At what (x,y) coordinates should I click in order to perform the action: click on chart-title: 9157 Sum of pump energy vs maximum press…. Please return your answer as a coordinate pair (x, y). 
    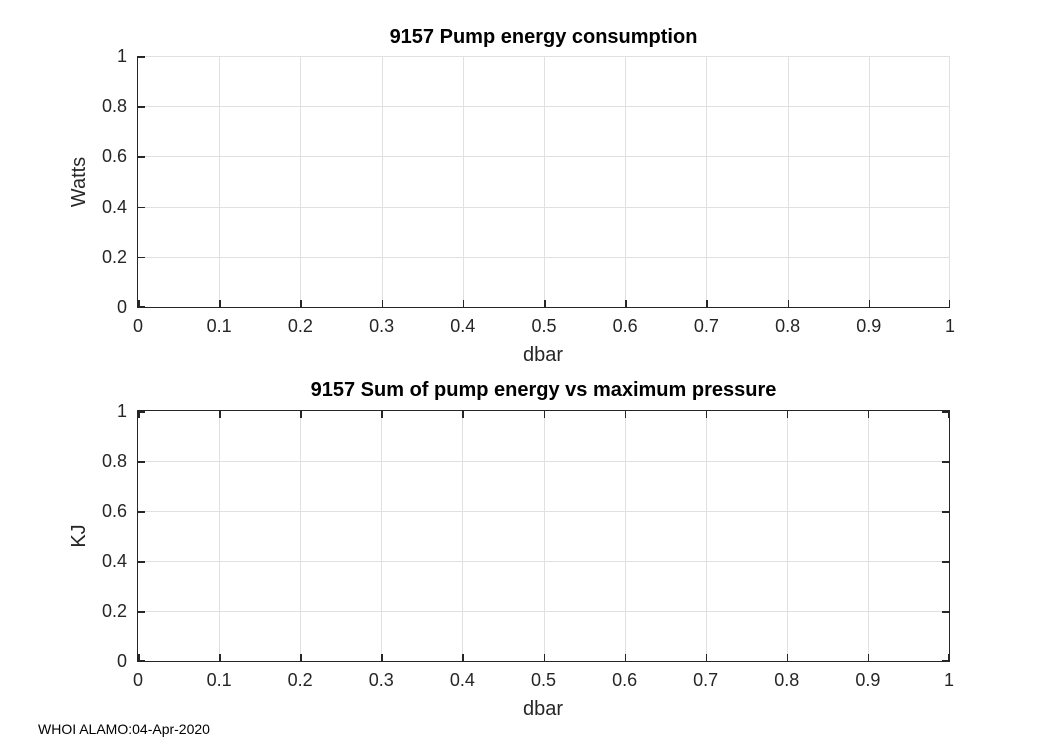
    Looking at the image, I should click on (543, 390).